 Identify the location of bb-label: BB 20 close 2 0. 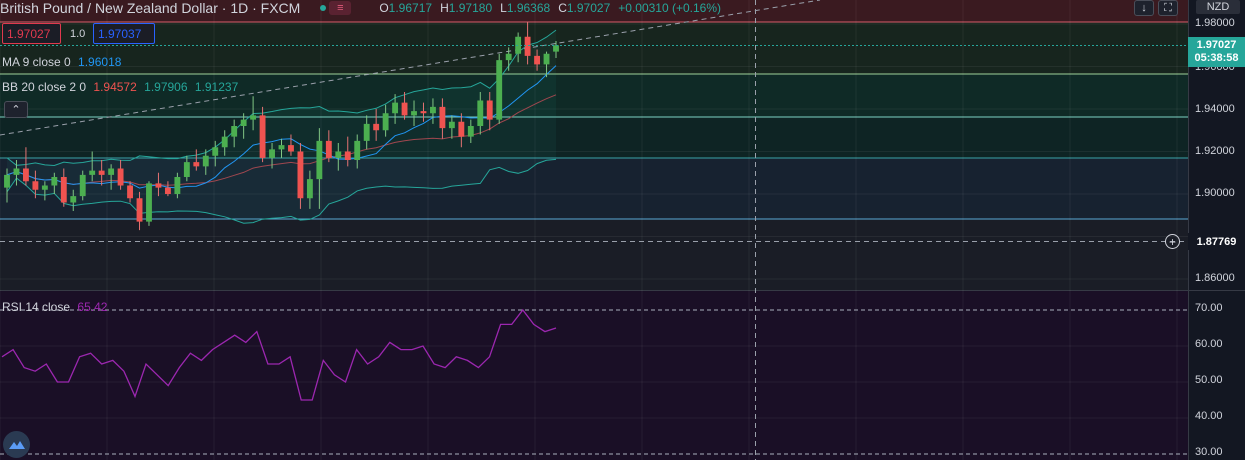
(44, 87).